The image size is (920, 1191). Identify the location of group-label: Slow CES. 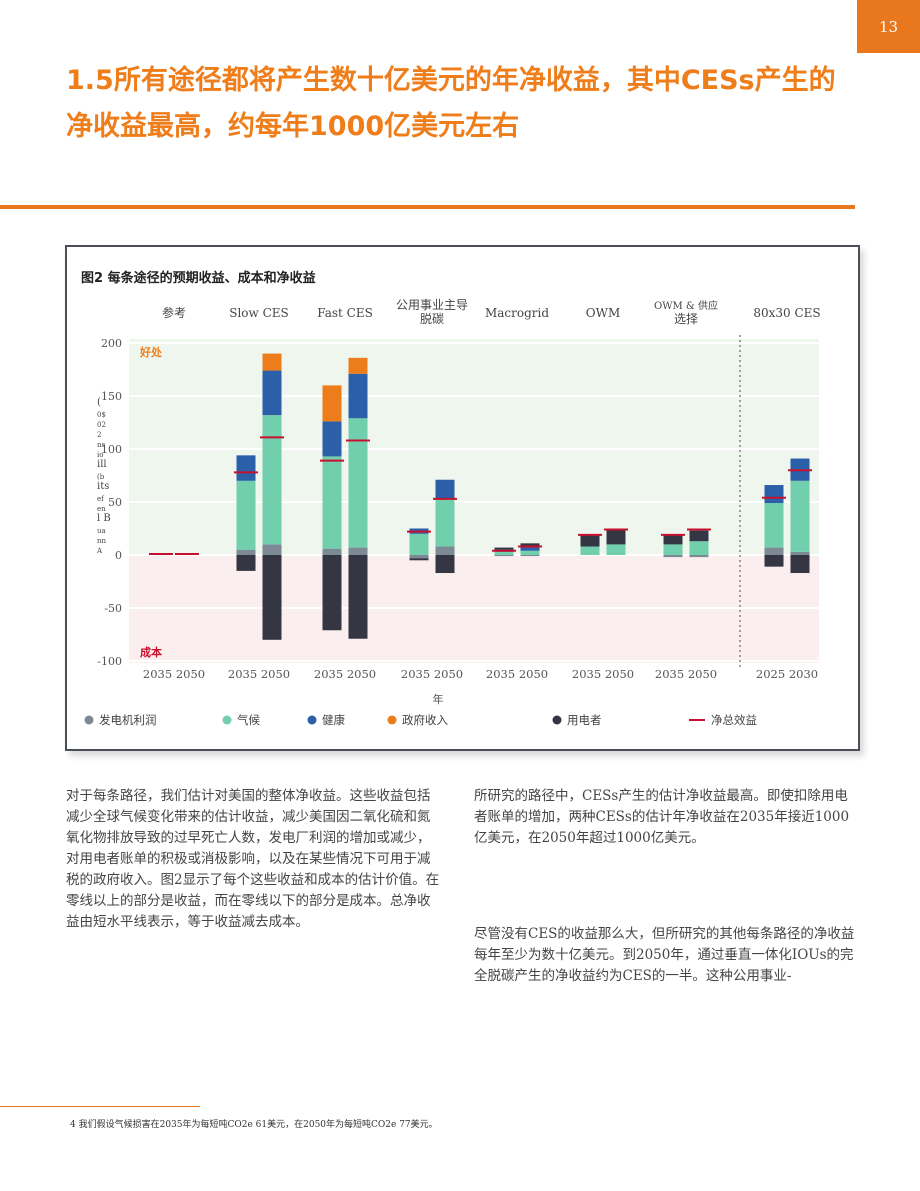
(259, 313).